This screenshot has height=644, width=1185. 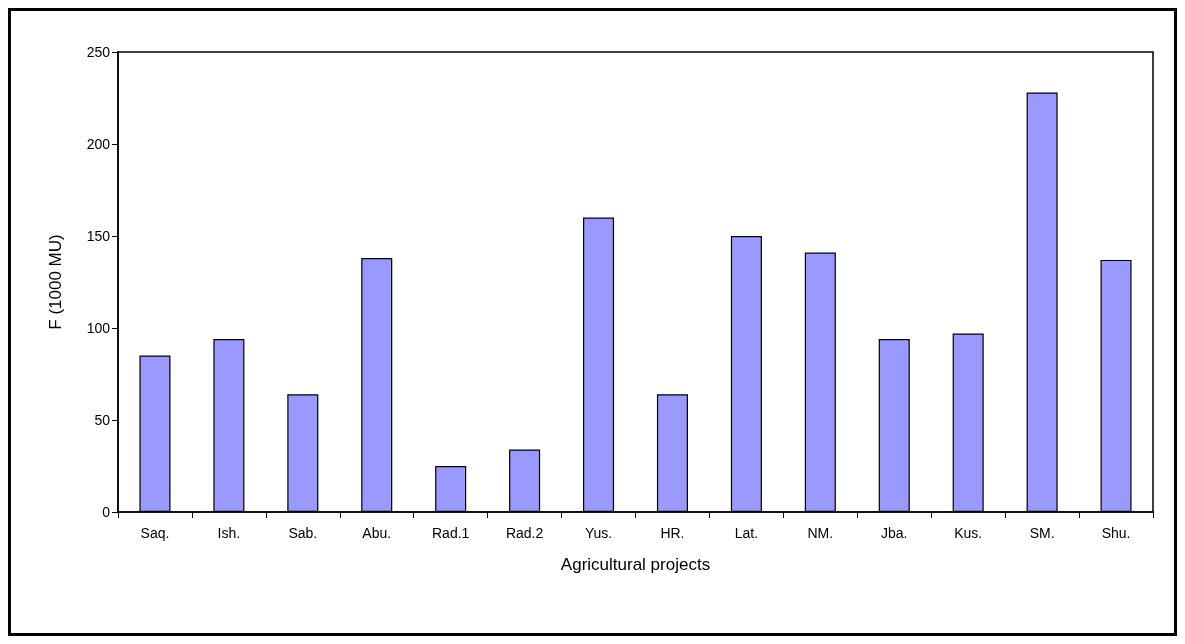 What do you see at coordinates (820, 533) in the screenshot?
I see `x-tick-label: NM.` at bounding box center [820, 533].